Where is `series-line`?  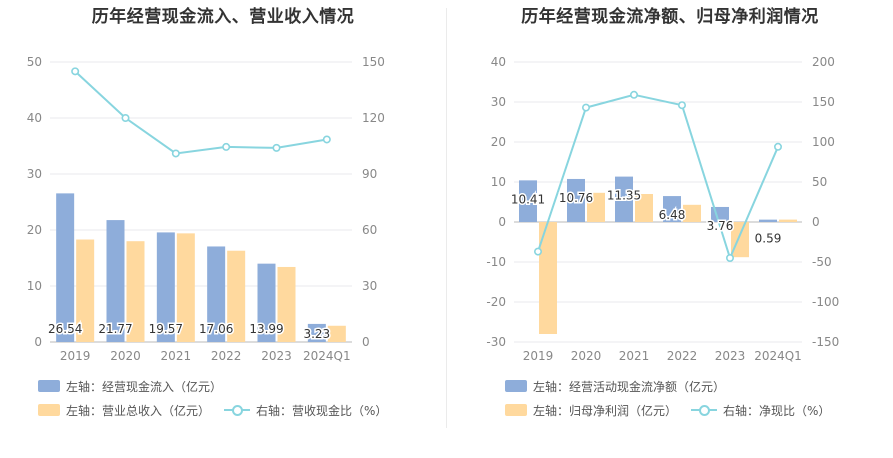
series-line is located at coordinates (200, 112).